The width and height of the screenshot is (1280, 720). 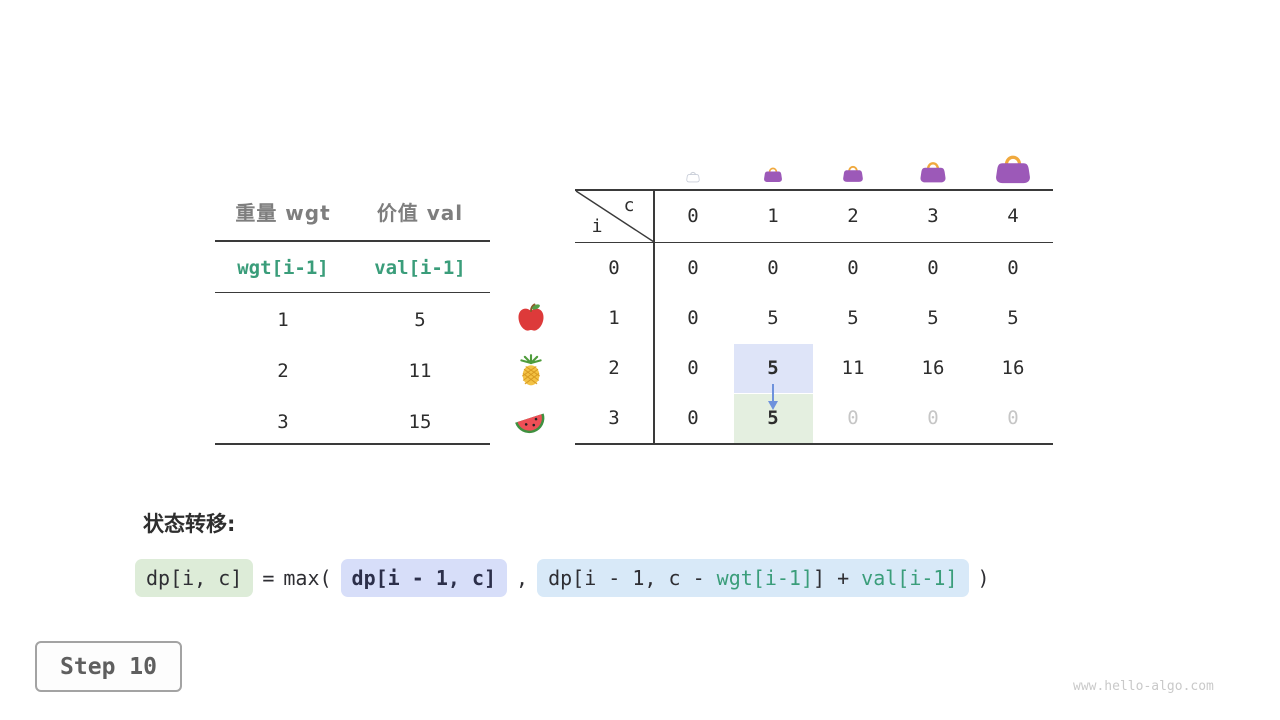 I want to click on dp-cell-r1-c3: 5, so click(x=933, y=318).